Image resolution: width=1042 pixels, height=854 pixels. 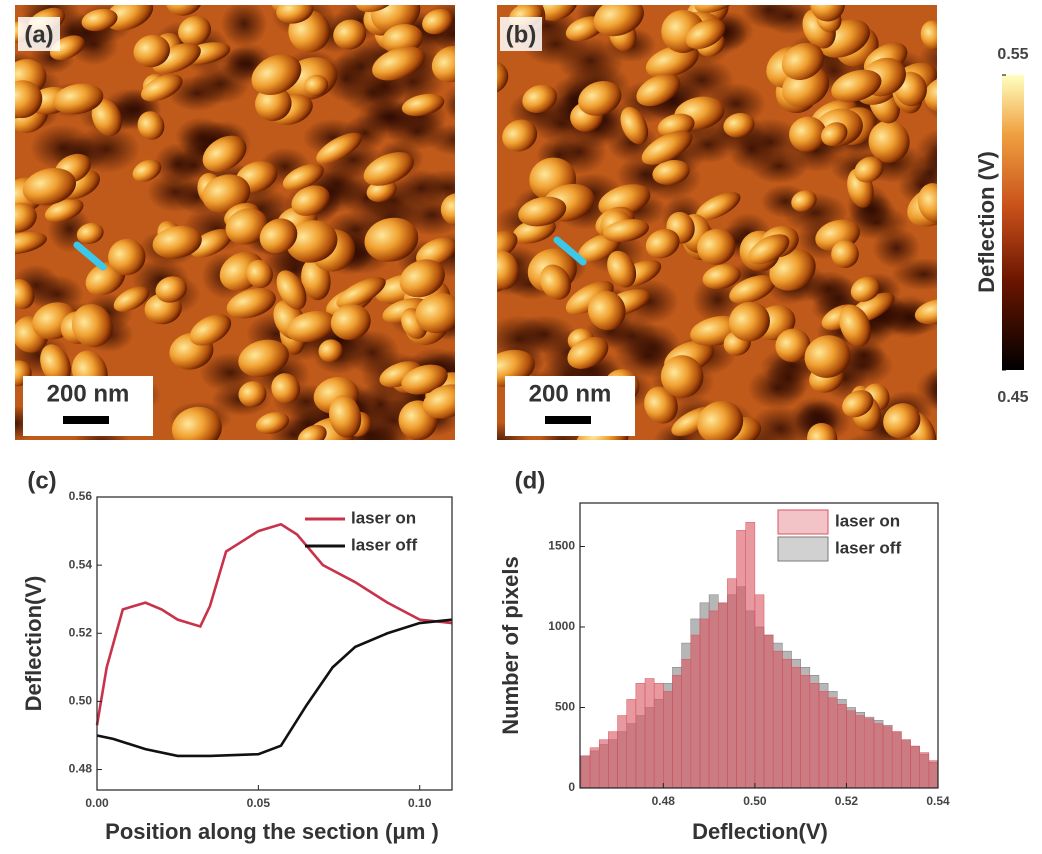 What do you see at coordinates (561, 546) in the screenshot?
I see `y-tick-label: 1500` at bounding box center [561, 546].